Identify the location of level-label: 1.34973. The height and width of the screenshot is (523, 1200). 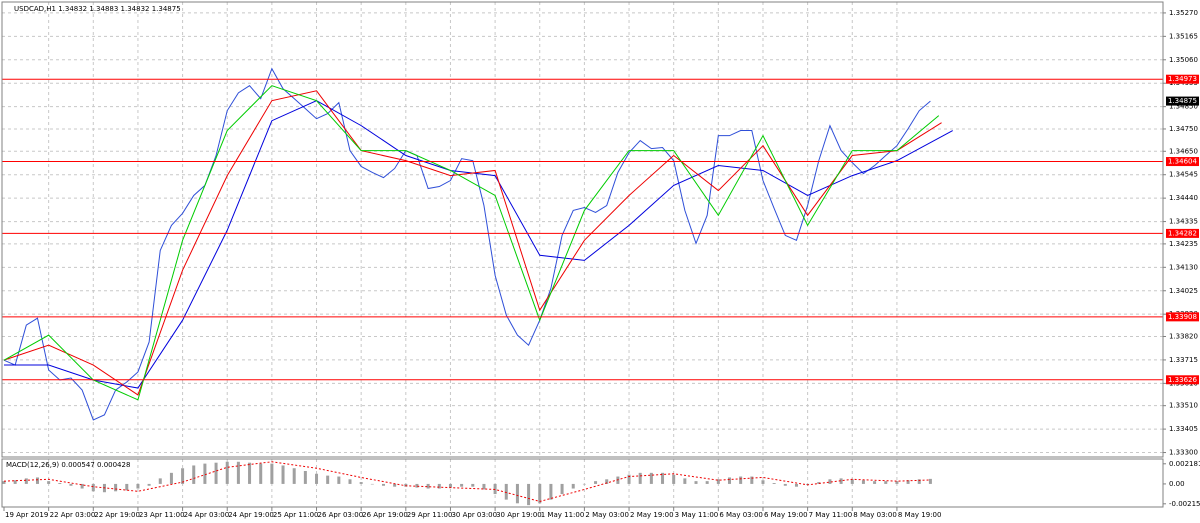
(1182, 79).